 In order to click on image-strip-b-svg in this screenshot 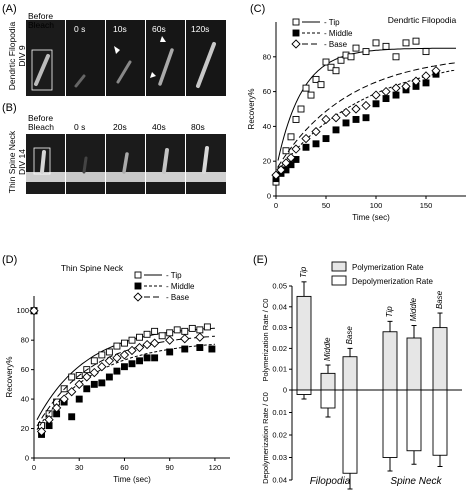, I will do `click(126, 164)`.